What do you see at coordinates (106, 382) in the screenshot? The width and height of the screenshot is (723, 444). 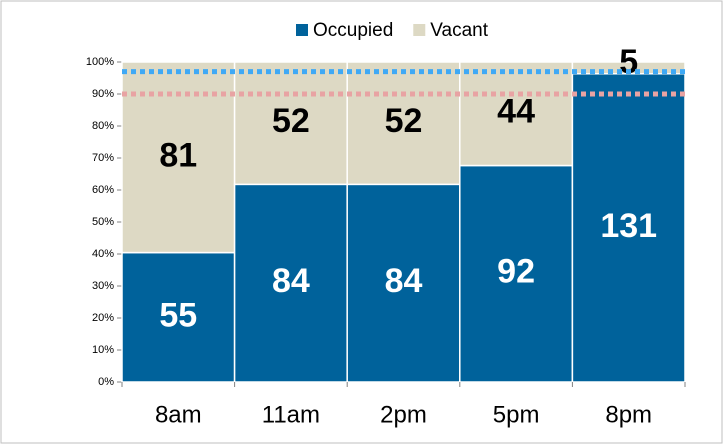 I see `y-tick-label: 0%` at bounding box center [106, 382].